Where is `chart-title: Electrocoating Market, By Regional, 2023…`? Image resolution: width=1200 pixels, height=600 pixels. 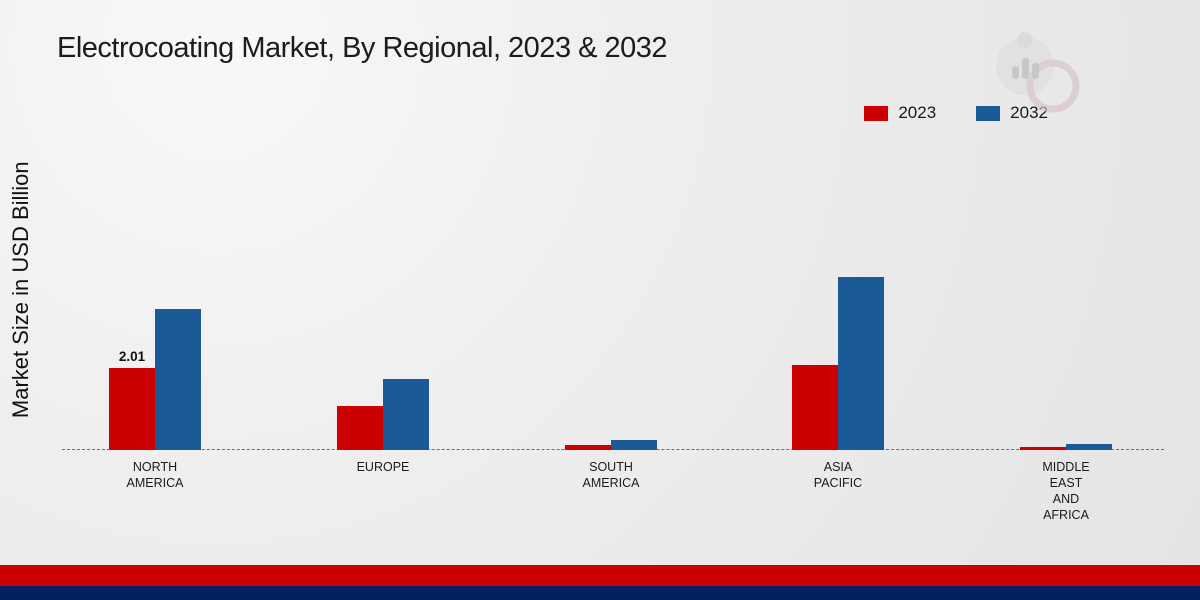 chart-title: Electrocoating Market, By Regional, 2023… is located at coordinates (362, 48).